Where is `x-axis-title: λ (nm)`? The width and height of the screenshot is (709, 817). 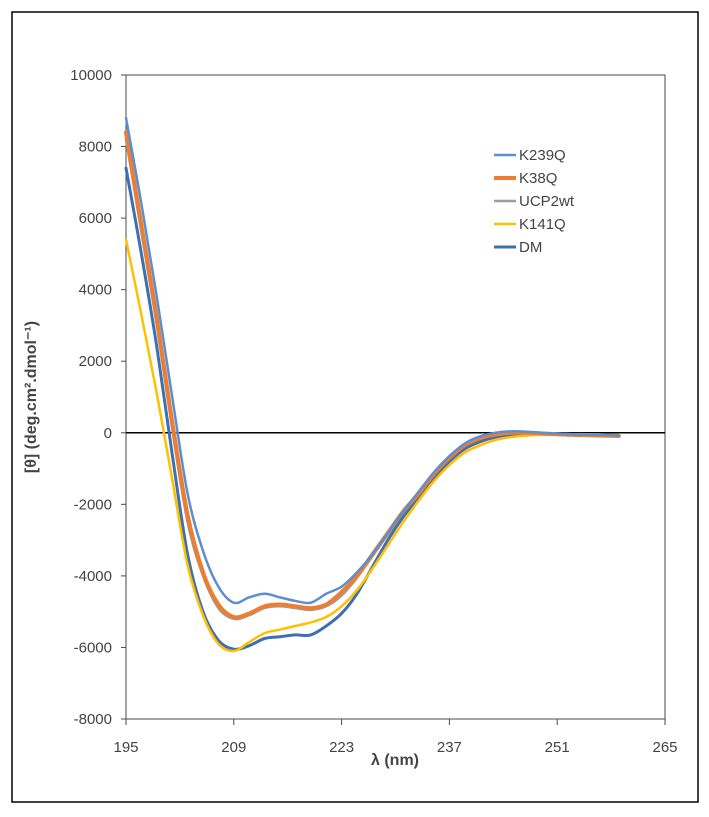 x-axis-title: λ (nm) is located at coordinates (395, 760).